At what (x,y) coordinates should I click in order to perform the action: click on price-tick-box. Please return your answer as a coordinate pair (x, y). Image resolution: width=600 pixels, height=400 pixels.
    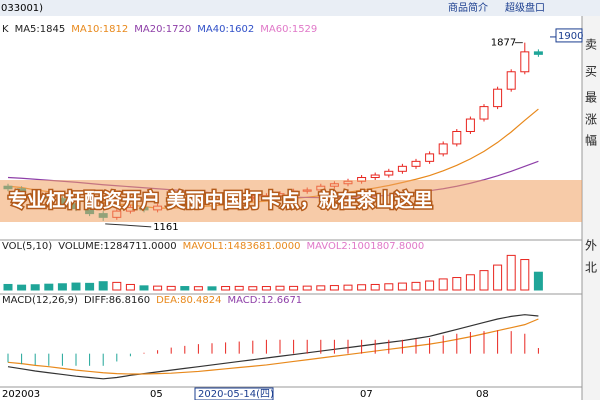
    Looking at the image, I should click on (569, 35).